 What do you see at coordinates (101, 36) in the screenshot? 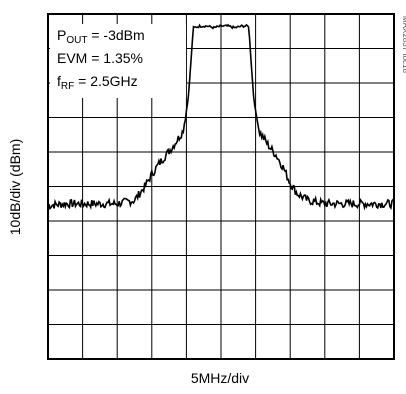
I see `annotation-pout: POUT = -3dBm` at bounding box center [101, 36].